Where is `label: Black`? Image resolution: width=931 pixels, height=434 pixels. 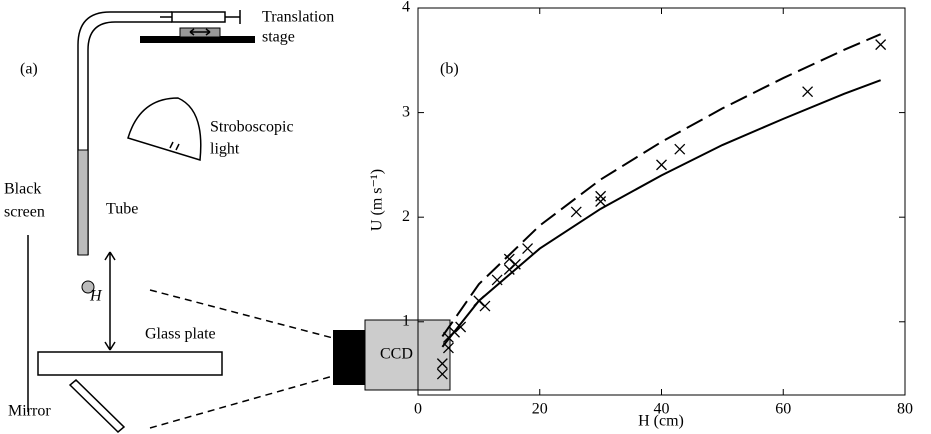 label: Black is located at coordinates (22, 189).